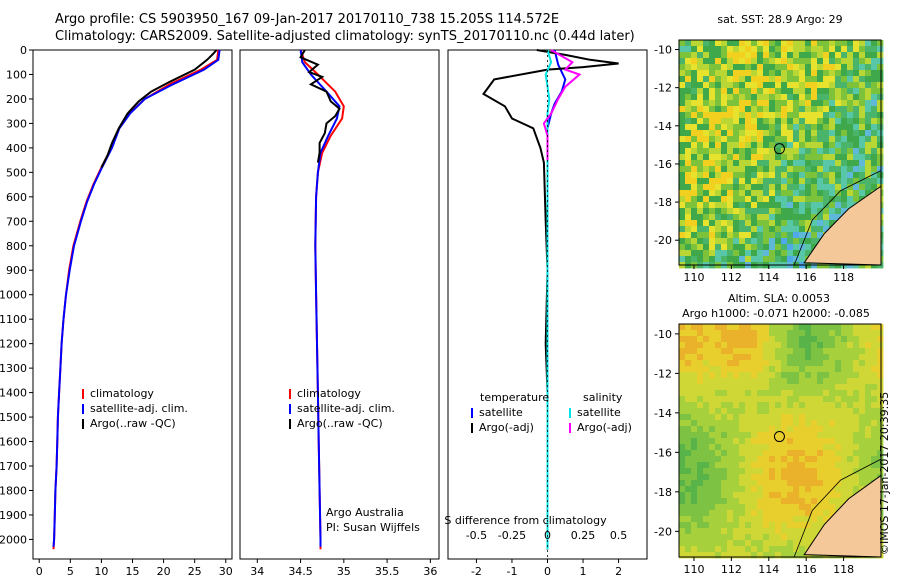 The width and height of the screenshot is (900, 580). I want to click on differences-series-s-satellite, so click(548, 299).